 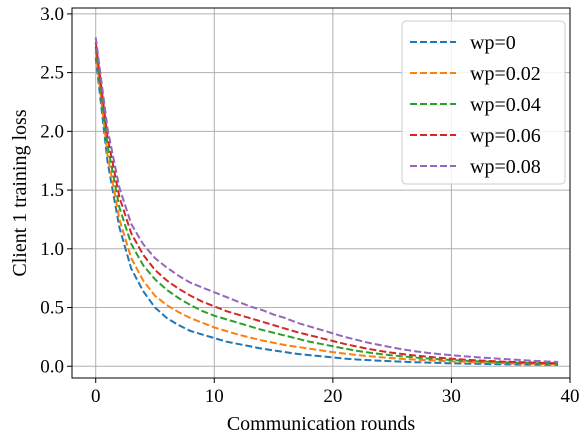 What do you see at coordinates (505, 136) in the screenshot?
I see `legend-label: wp=0.06` at bounding box center [505, 136].